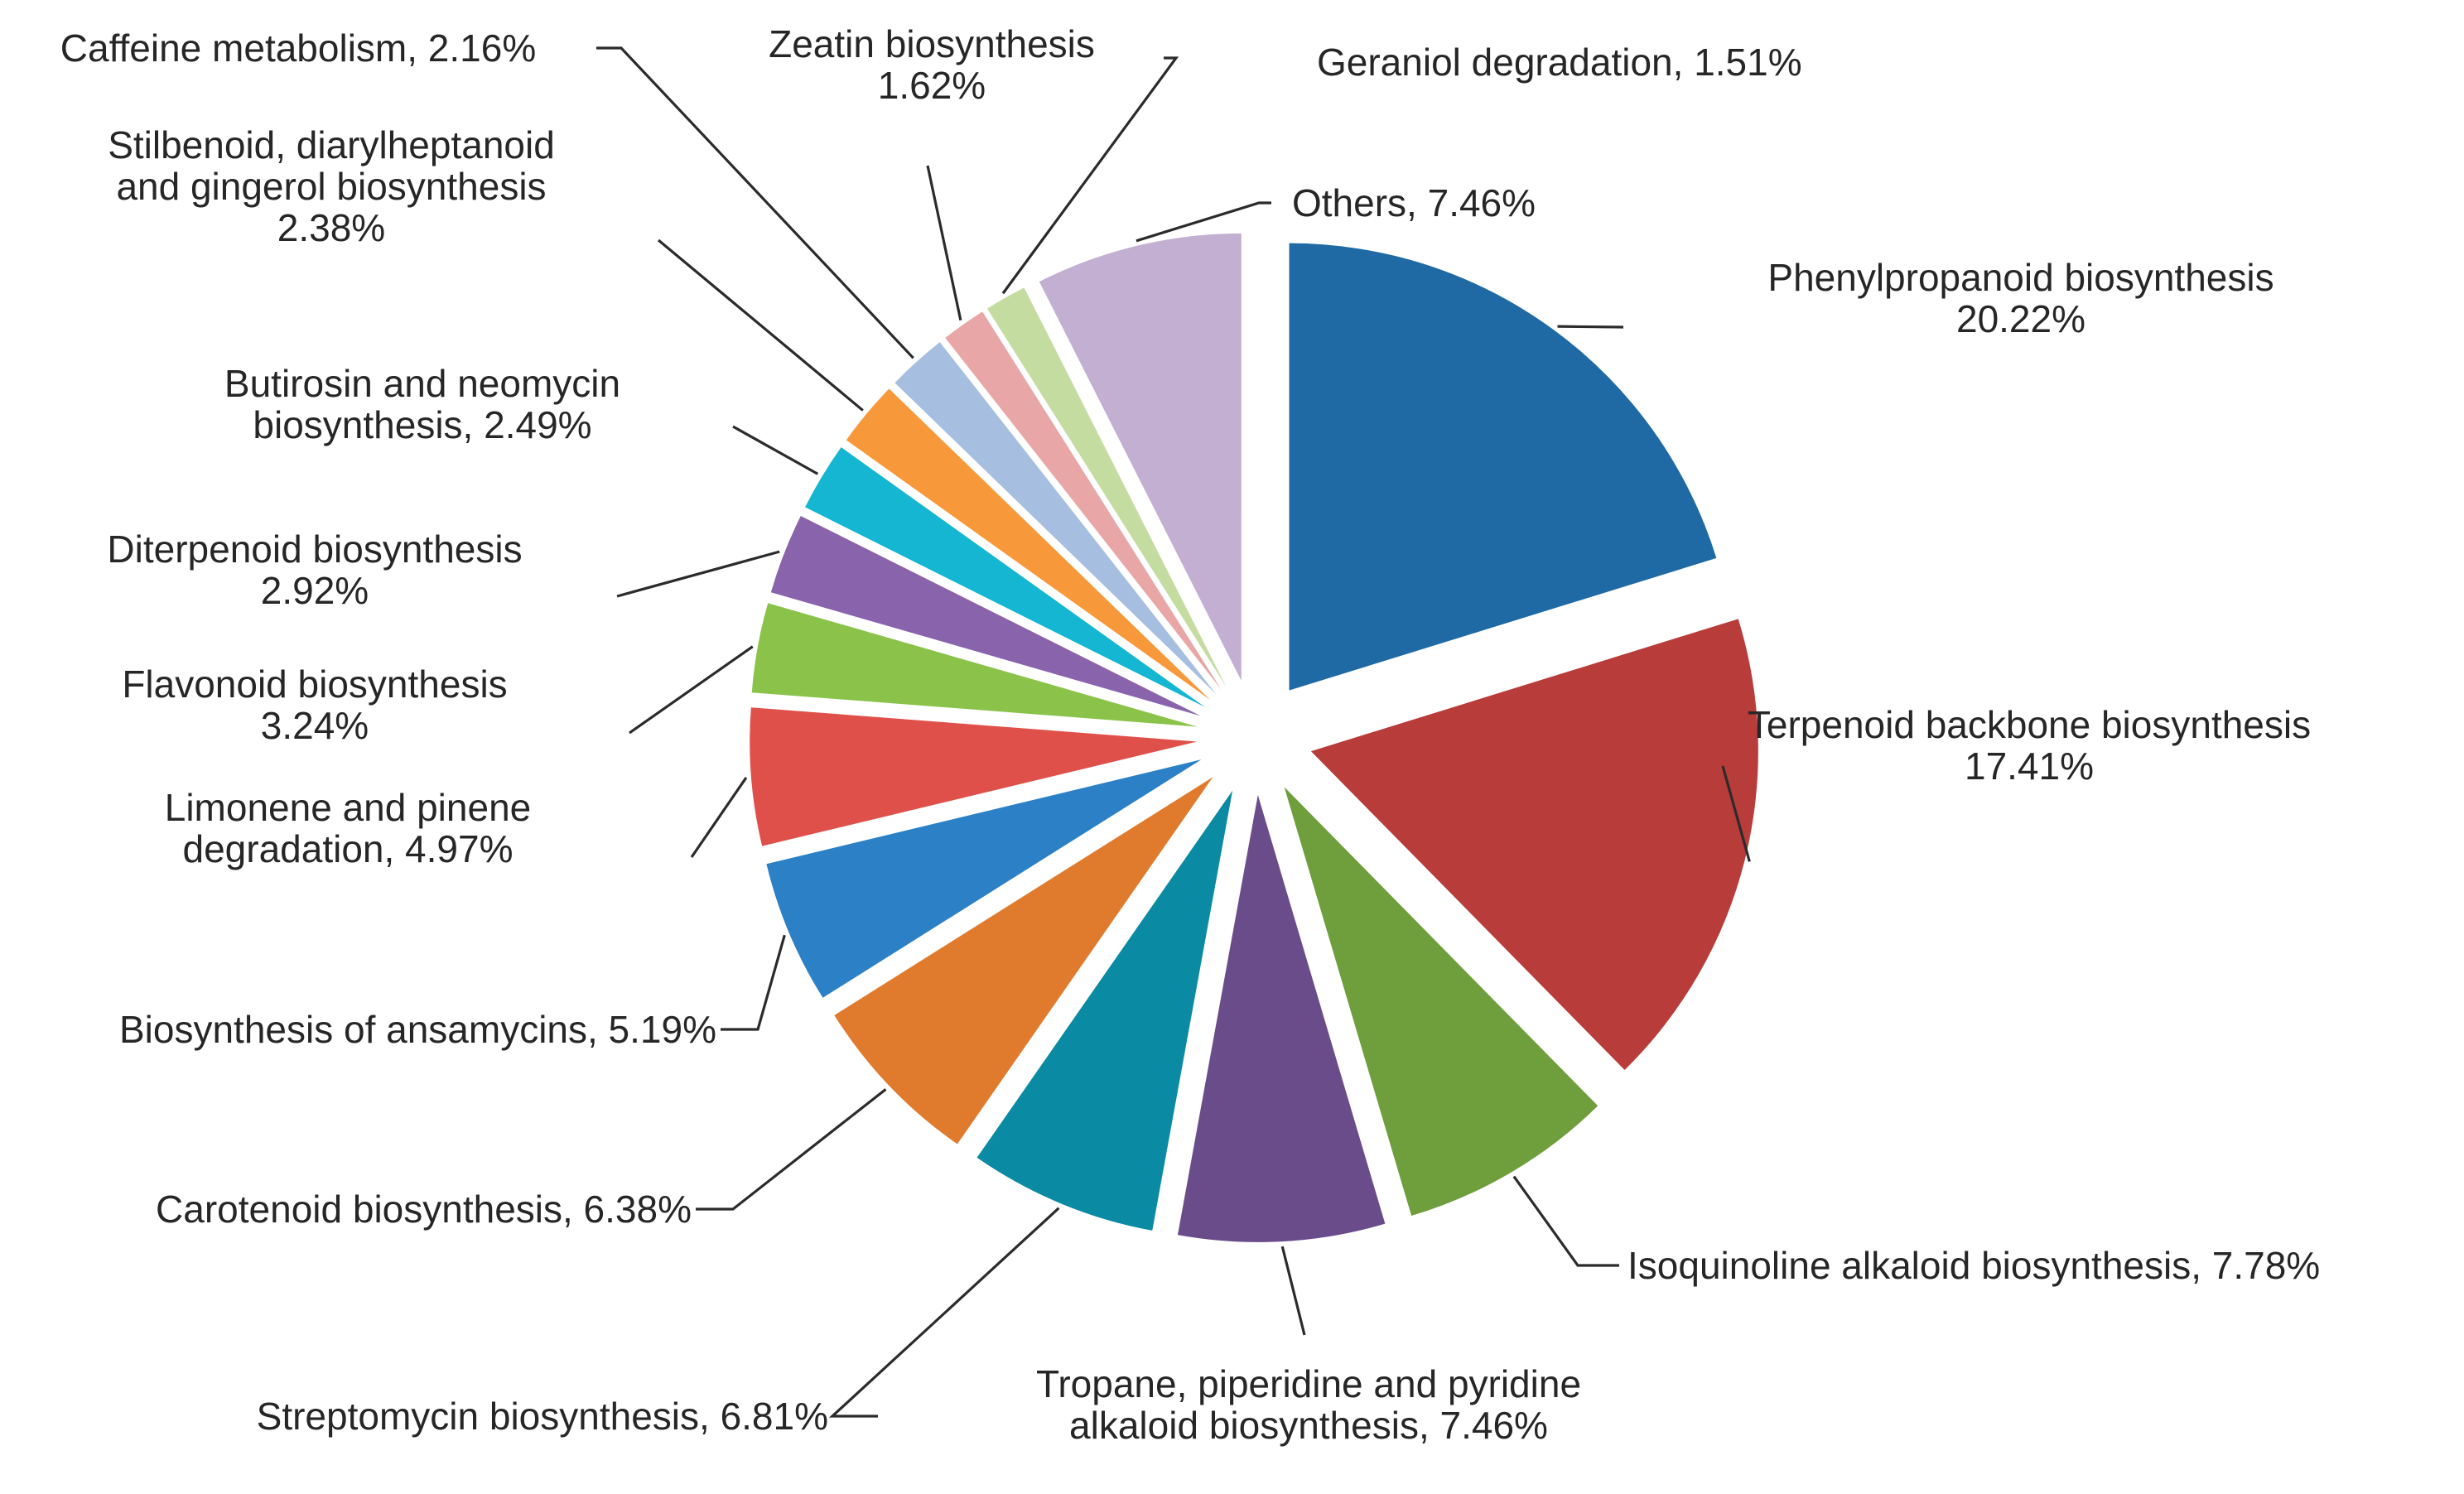 The height and width of the screenshot is (1494, 2464). What do you see at coordinates (348, 848) in the screenshot?
I see `slice-label-line: degradation, 4.97%` at bounding box center [348, 848].